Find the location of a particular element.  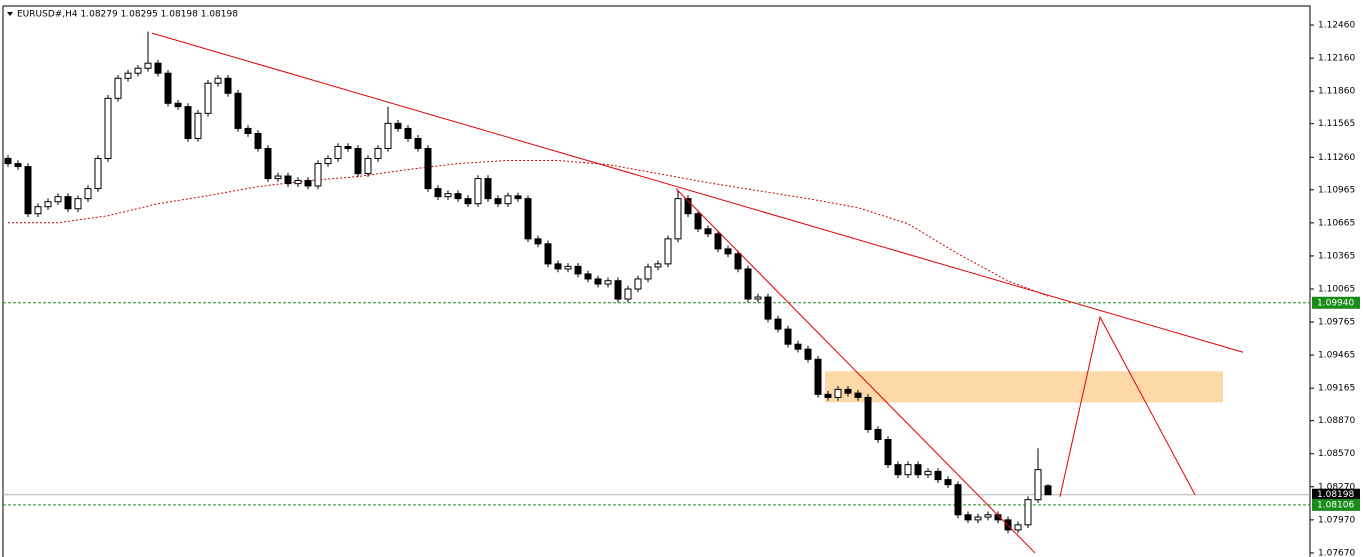

menu-arrow is located at coordinates (10, 14).